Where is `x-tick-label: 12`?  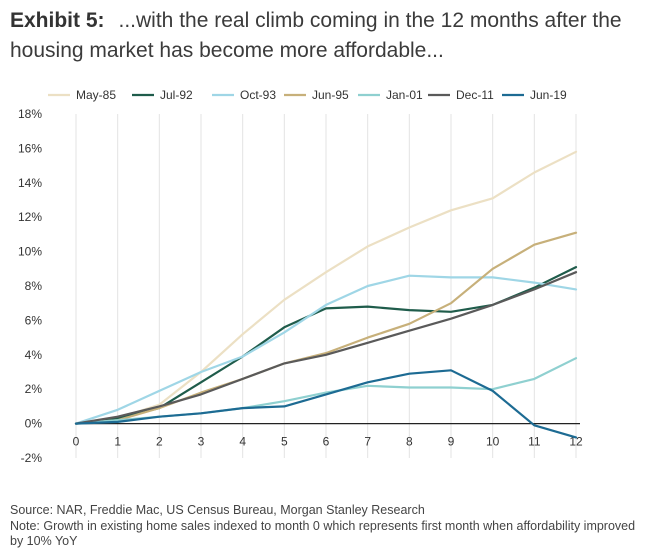
x-tick-label: 12 is located at coordinates (576, 442).